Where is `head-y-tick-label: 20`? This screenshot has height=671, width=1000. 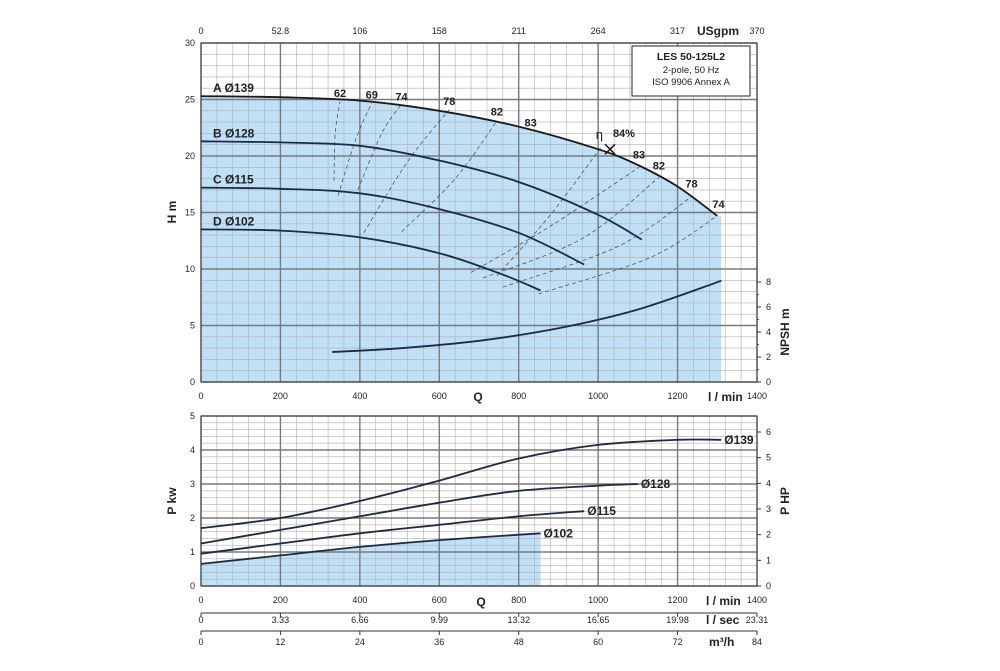
head-y-tick-label: 20 is located at coordinates (190, 156).